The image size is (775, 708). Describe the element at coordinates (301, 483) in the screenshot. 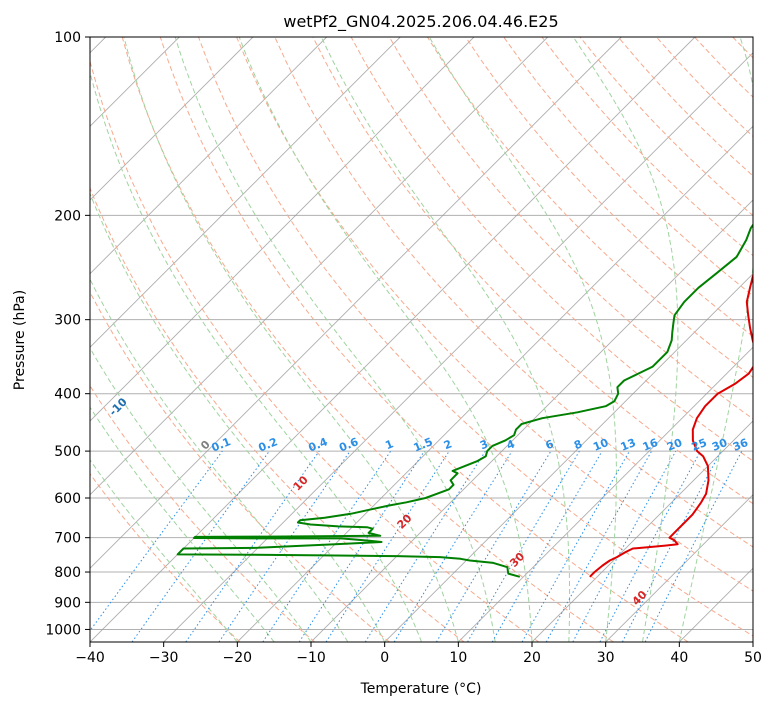

I see `dry-adiabat-label: 10` at that location.